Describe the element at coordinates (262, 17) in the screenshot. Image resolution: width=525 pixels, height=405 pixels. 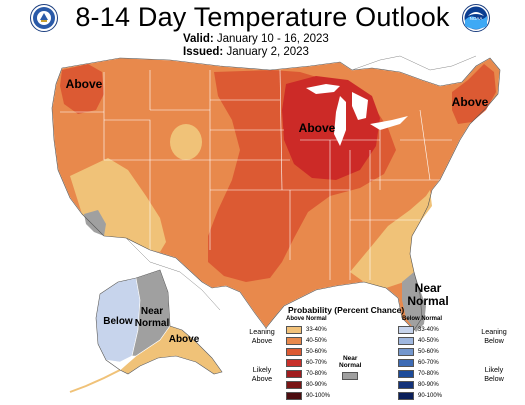
I see `page-title: 8-14 Day Temperature Outlook` at that location.